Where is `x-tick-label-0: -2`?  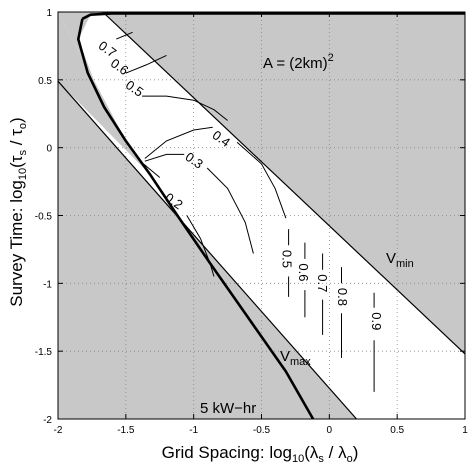
x-tick-label-0: -2 is located at coordinates (58, 430).